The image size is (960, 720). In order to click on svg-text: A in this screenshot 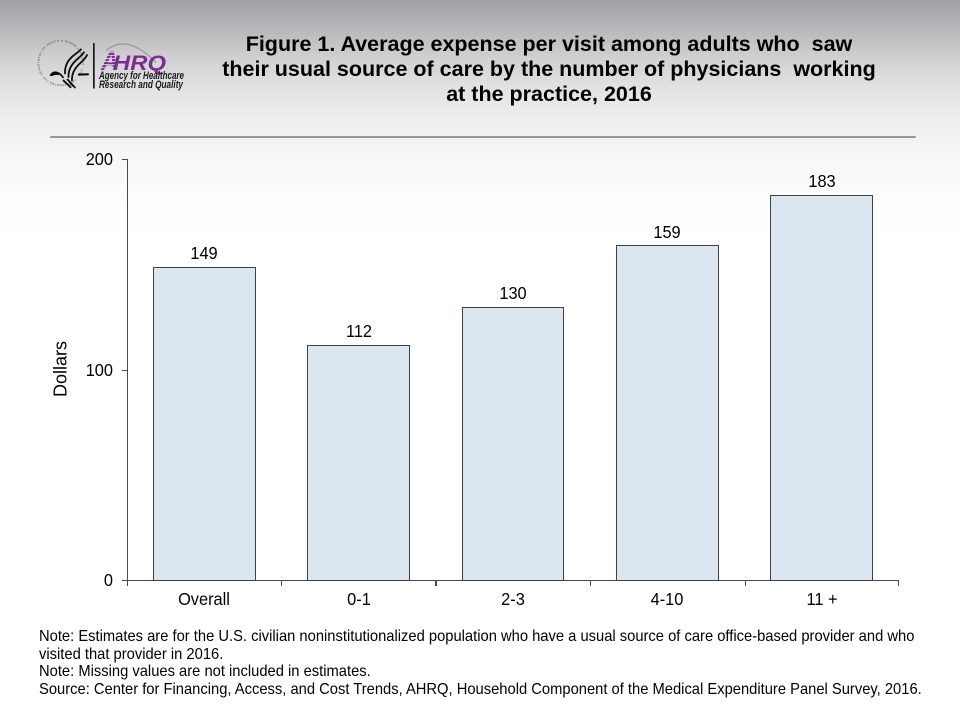, I will do `click(109, 61)`.